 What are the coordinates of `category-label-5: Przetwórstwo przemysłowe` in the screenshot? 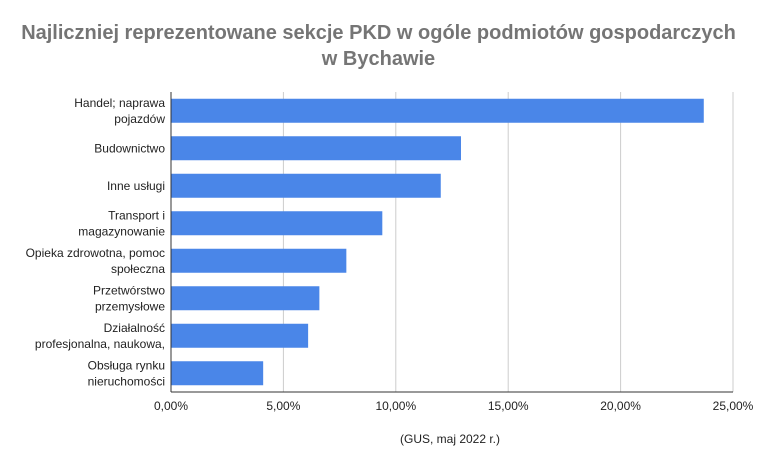 It's located at (129, 298).